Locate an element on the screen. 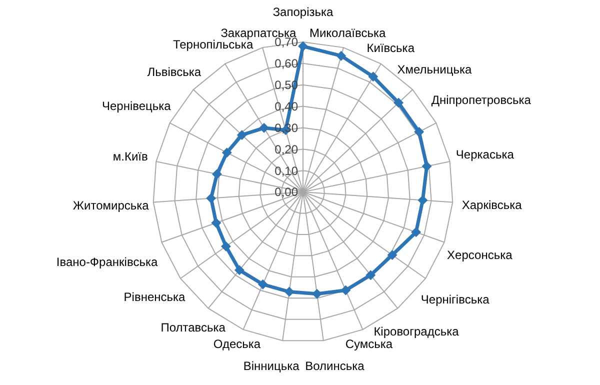 The width and height of the screenshot is (600, 385). spoke-label: Рівненська is located at coordinates (155, 297).